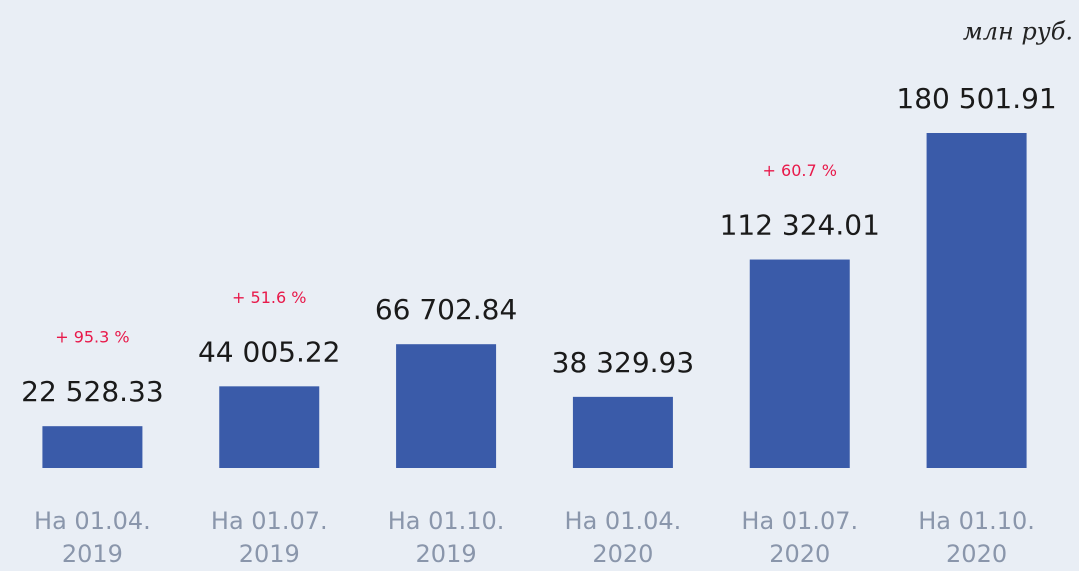  I want to click on value-label: 44 005.22, so click(269, 351).